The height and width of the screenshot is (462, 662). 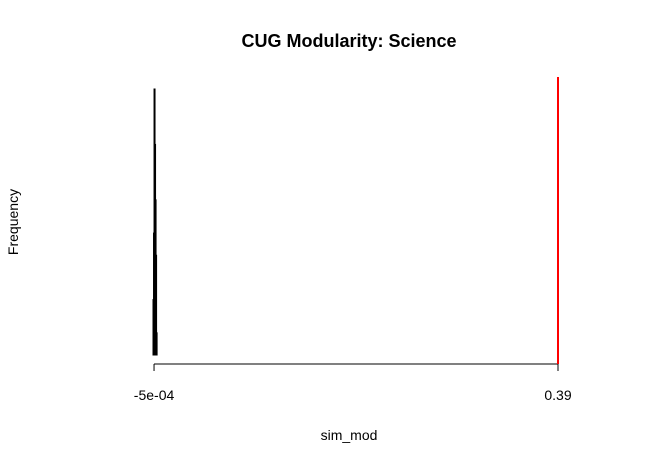 I want to click on y-axis-label: Frequency, so click(x=13, y=222).